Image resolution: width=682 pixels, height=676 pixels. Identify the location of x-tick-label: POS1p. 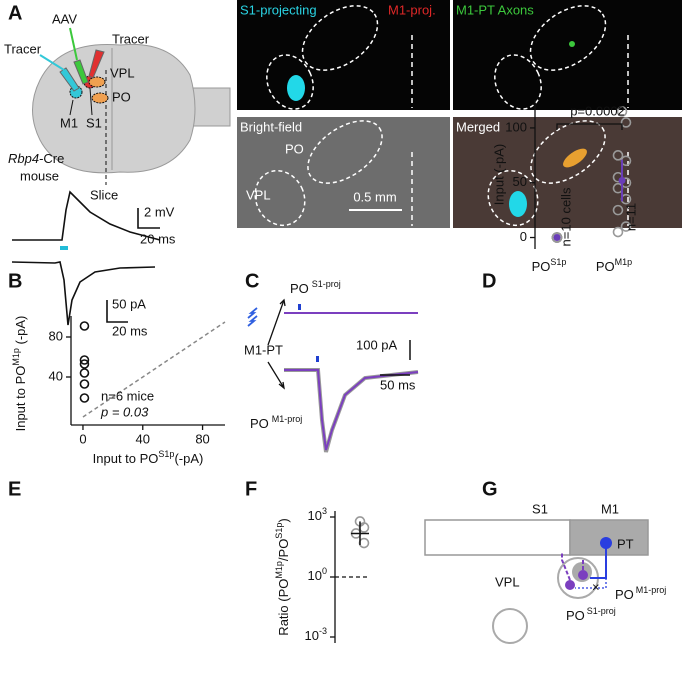
(549, 265).